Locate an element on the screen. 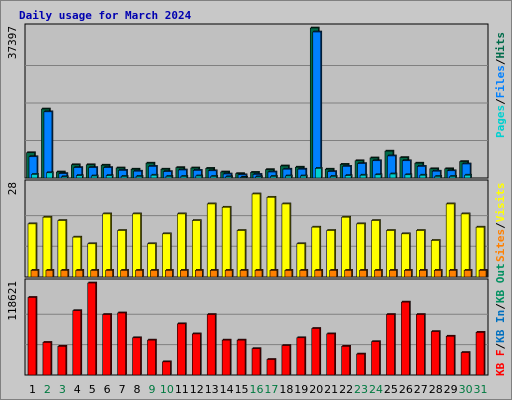  side-legend-hits: Pages/Files/Hits is located at coordinates (500, 85).